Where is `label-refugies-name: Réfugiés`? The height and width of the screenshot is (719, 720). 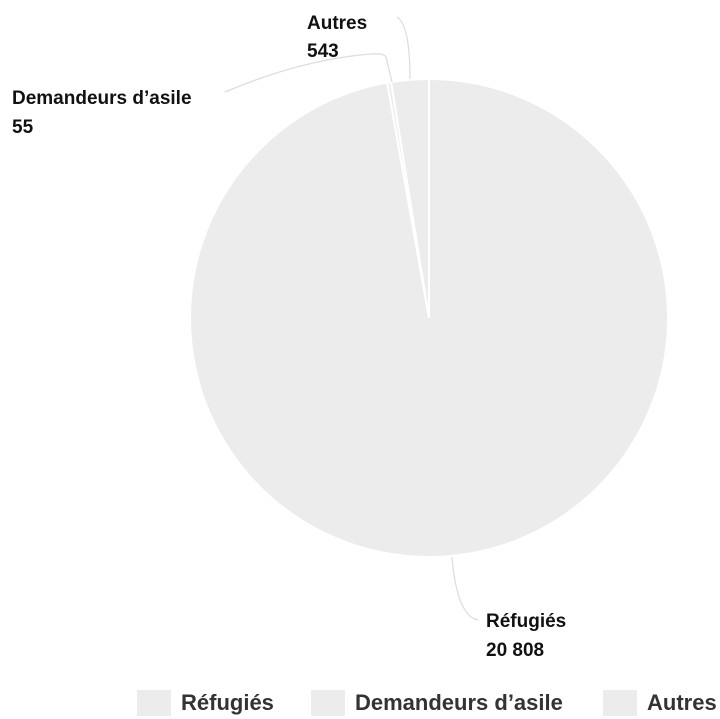 label-refugies-name: Réfugiés is located at coordinates (526, 621).